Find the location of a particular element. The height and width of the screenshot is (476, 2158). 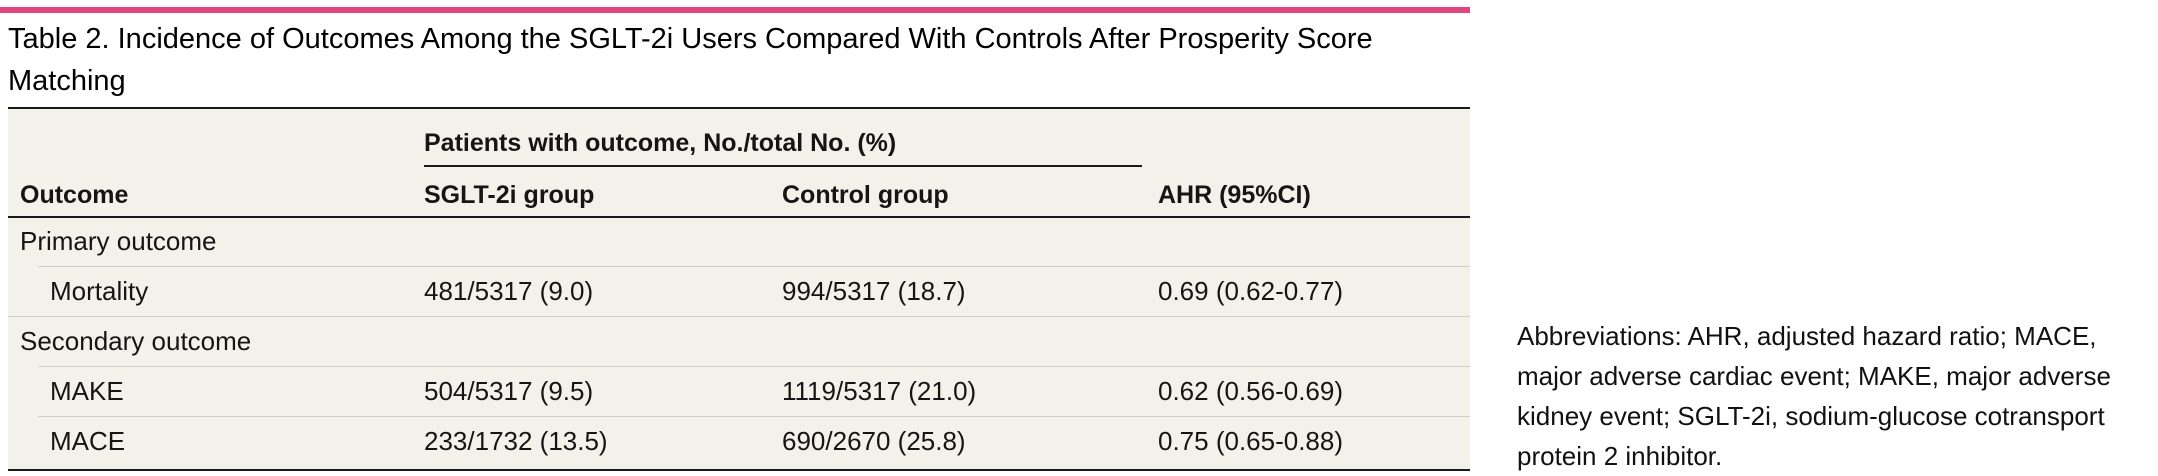

table-cell-ahr: 0.69 (0.62-0.77) is located at coordinates (1251, 291).